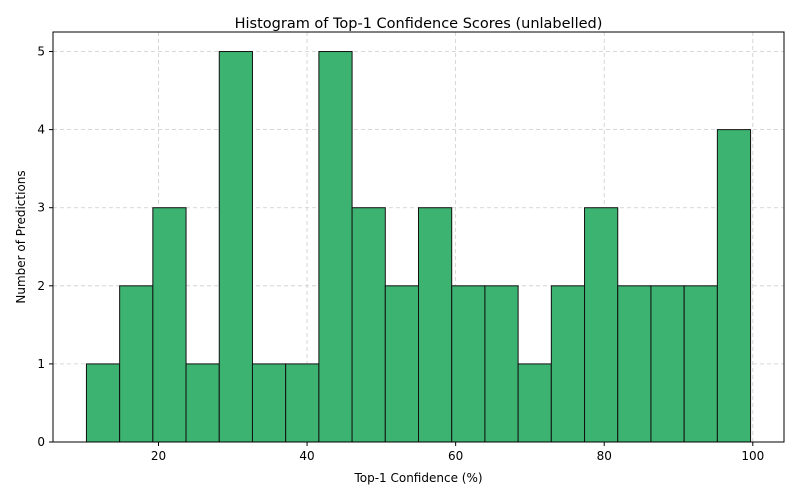 The width and height of the screenshot is (800, 500). What do you see at coordinates (41, 286) in the screenshot?
I see `y-tick-label: 2` at bounding box center [41, 286].